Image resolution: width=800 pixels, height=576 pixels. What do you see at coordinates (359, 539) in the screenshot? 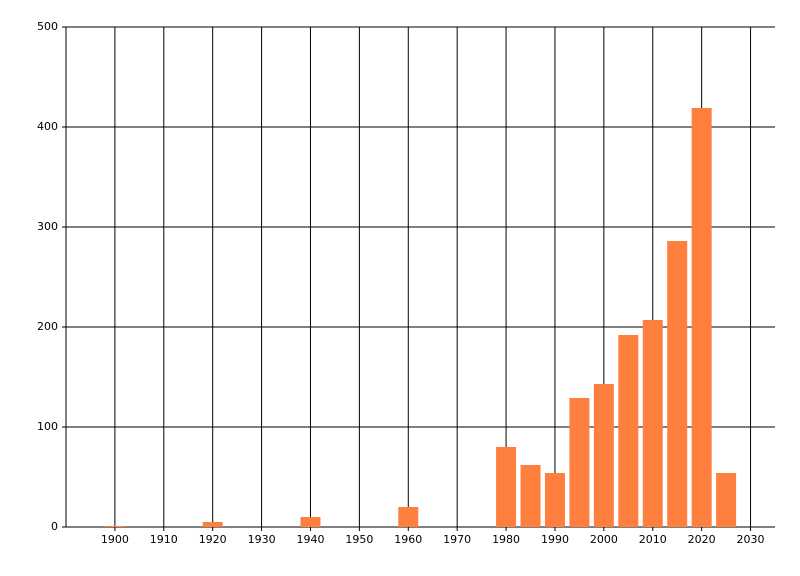
I see `x-tick-label: 1950` at bounding box center [359, 539].